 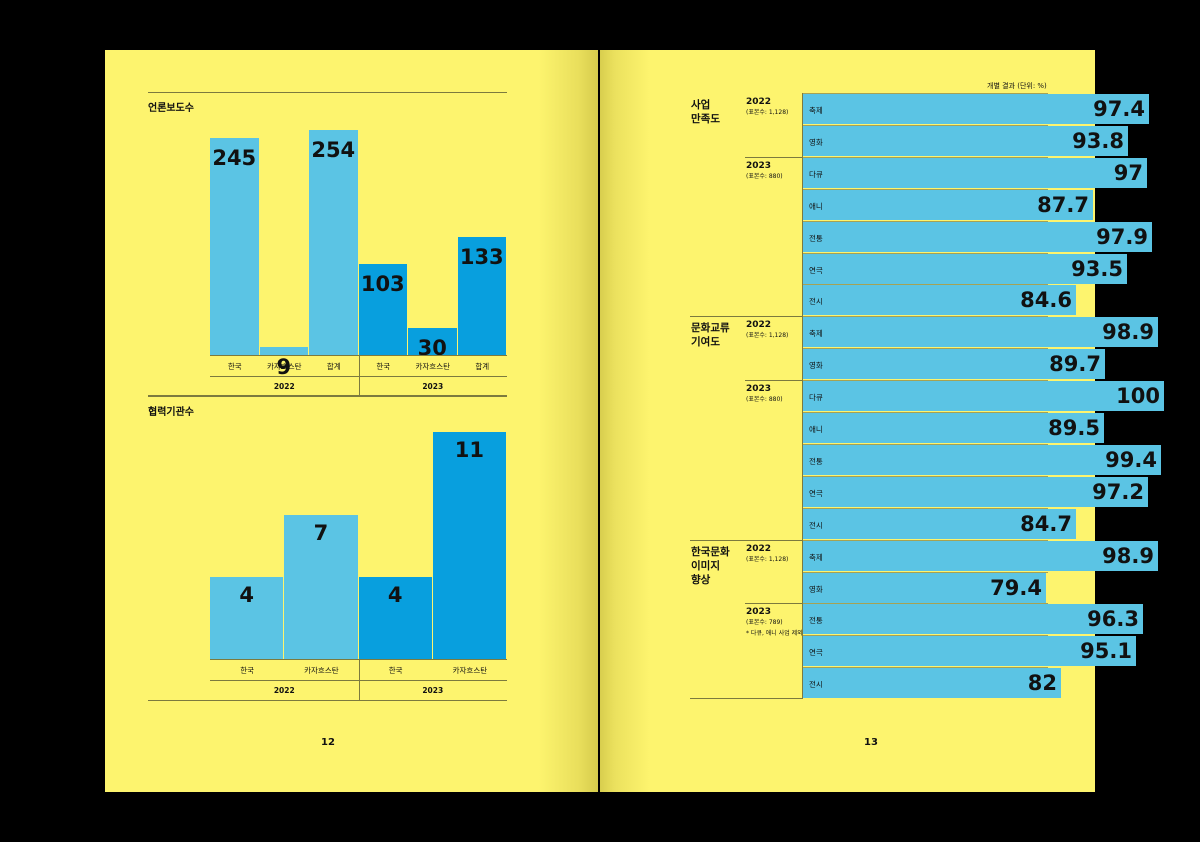 I want to click on result-bar: 93.5 연극, so click(x=965, y=269).